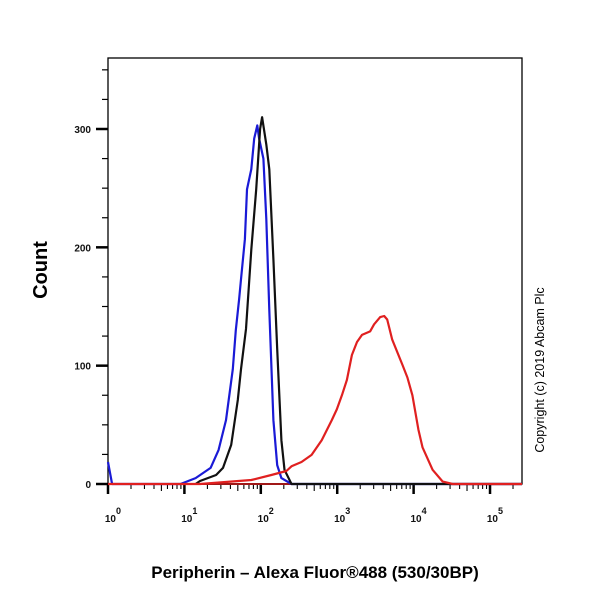 The width and height of the screenshot is (600, 600). Describe the element at coordinates (88, 485) in the screenshot. I see `y-tick-label: 0` at that location.